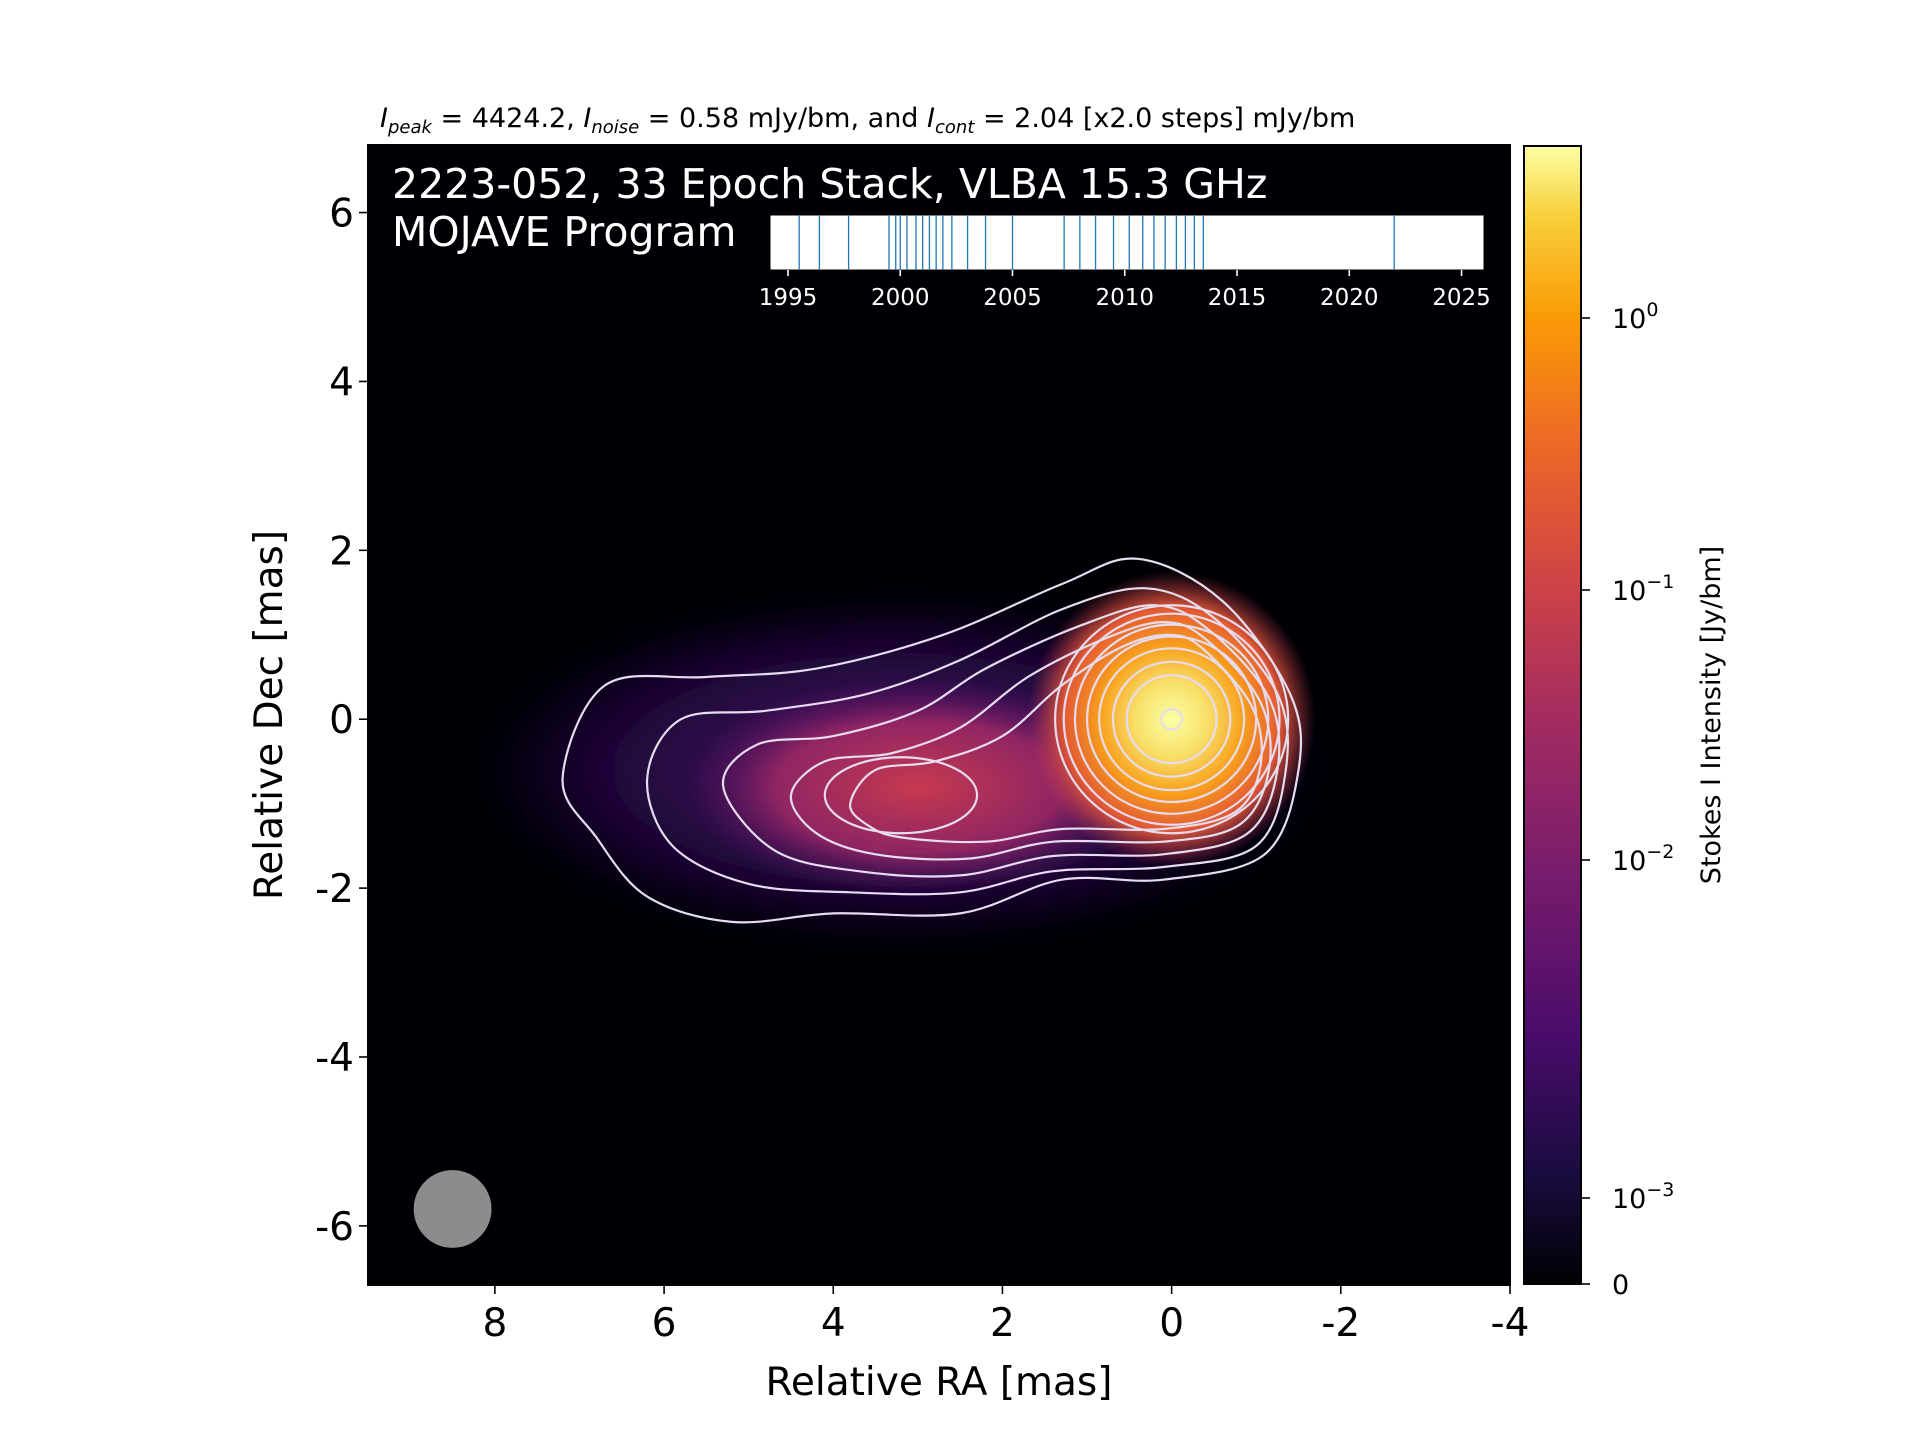  I want to click on emission-map, so click(901, 752).